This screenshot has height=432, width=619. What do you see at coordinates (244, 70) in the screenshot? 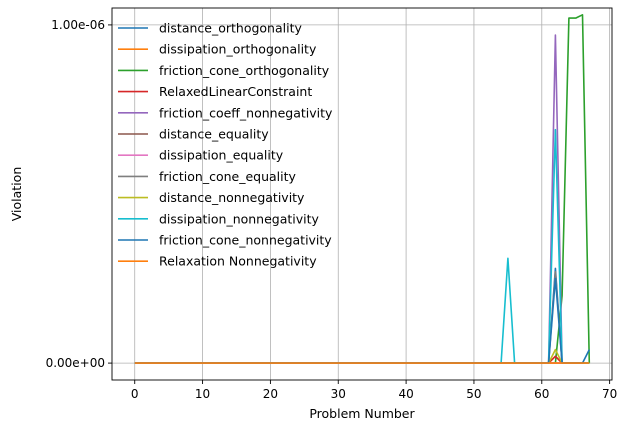
I see `legend-label: friction_cone_orthogonality` at bounding box center [244, 70].